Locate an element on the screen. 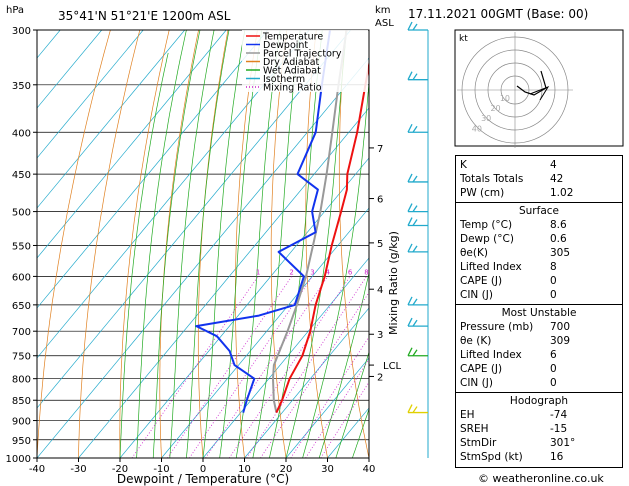 This screenshot has width=629, height=486. pressure-tick-label: 750 is located at coordinates (21, 357).